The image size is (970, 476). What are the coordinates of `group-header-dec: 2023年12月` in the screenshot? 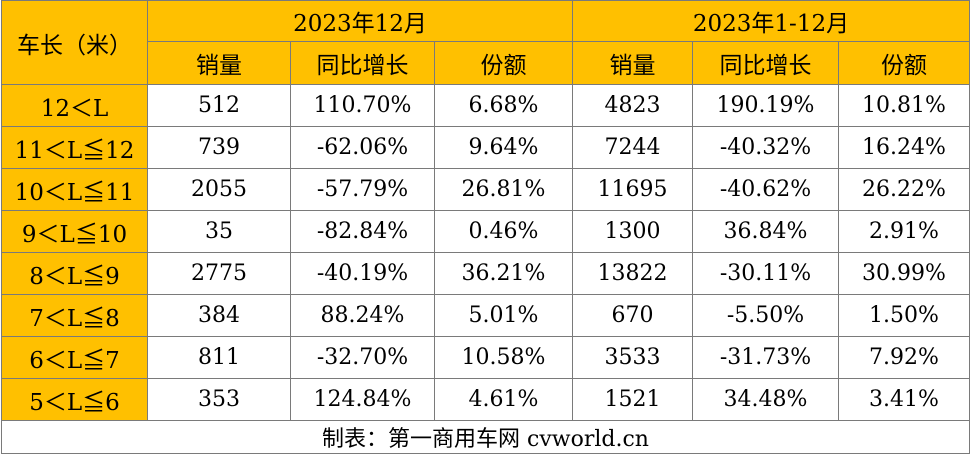 It's located at (360, 21).